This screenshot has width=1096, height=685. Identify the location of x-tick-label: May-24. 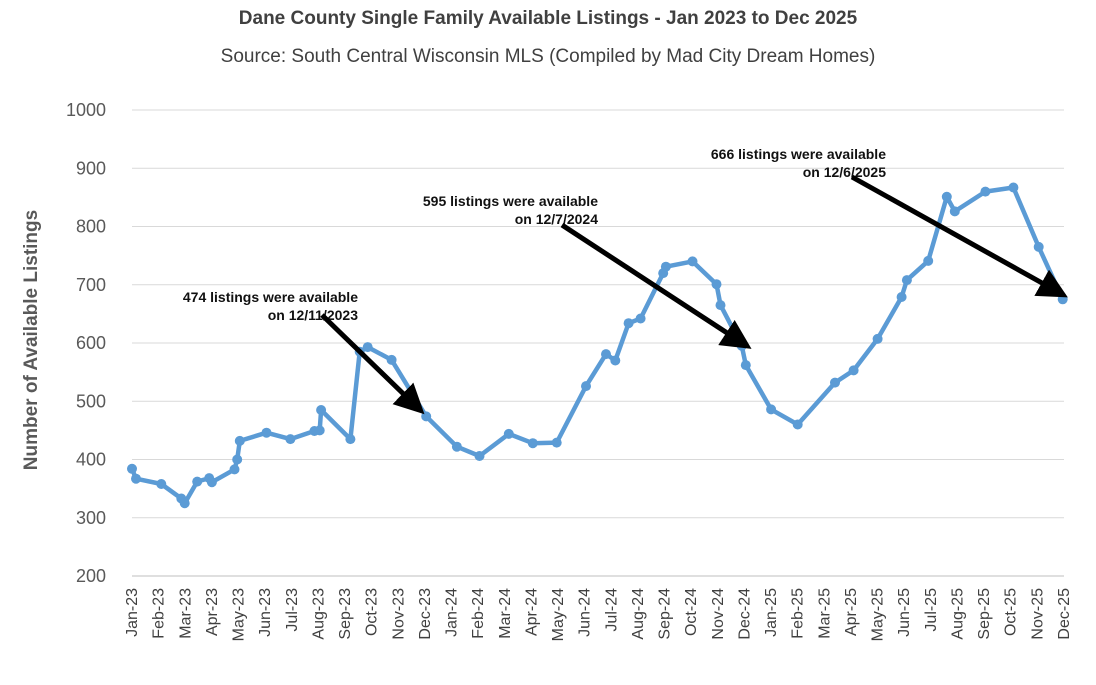
(558, 614).